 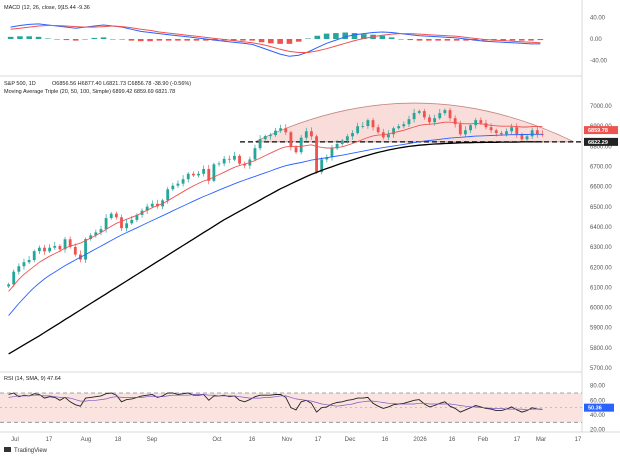 I want to click on brand-logo: TradingView, so click(x=26, y=450).